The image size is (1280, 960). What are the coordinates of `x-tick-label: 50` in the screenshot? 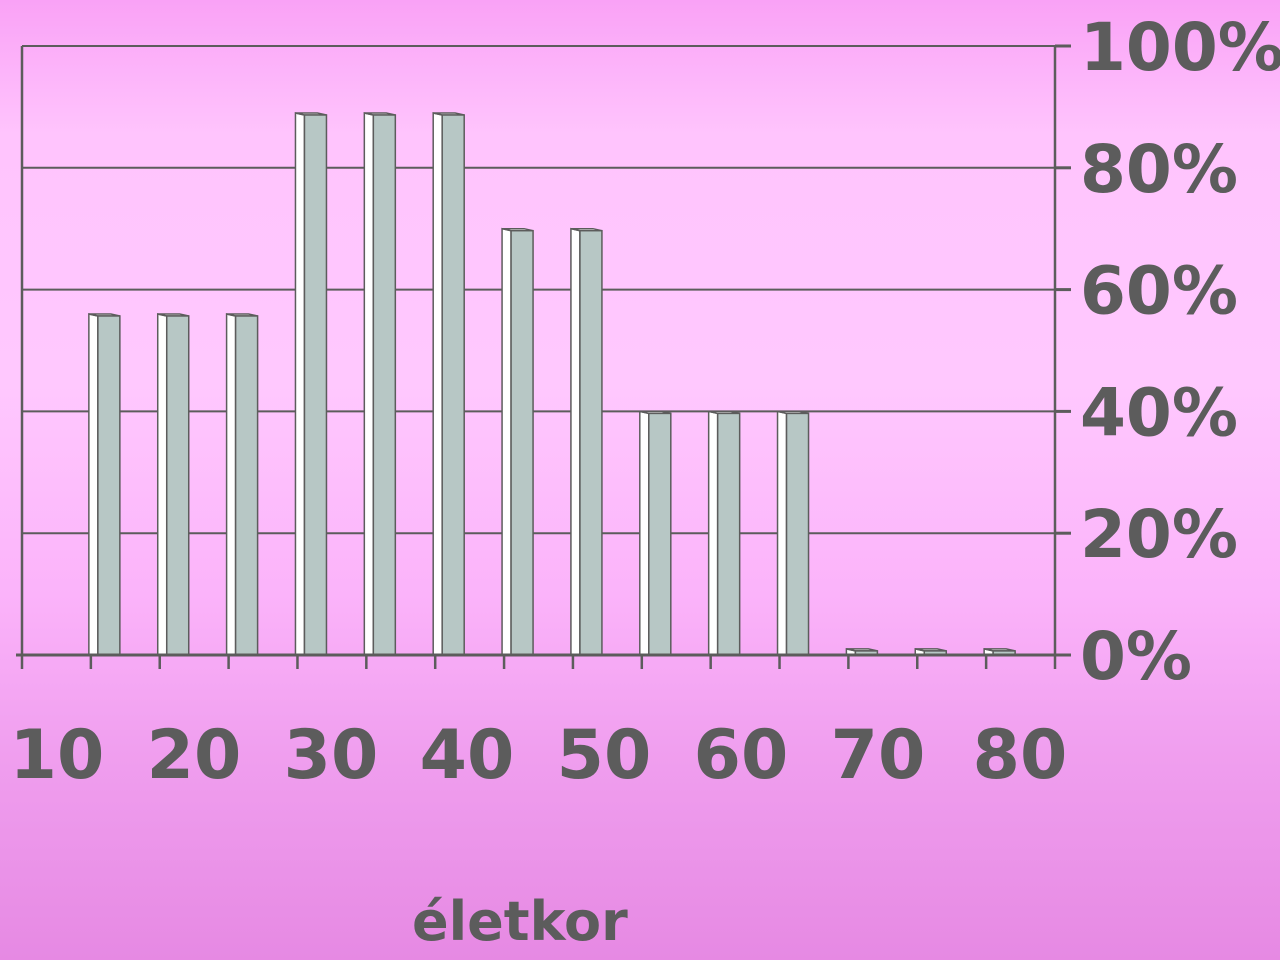 It's located at (604, 755).